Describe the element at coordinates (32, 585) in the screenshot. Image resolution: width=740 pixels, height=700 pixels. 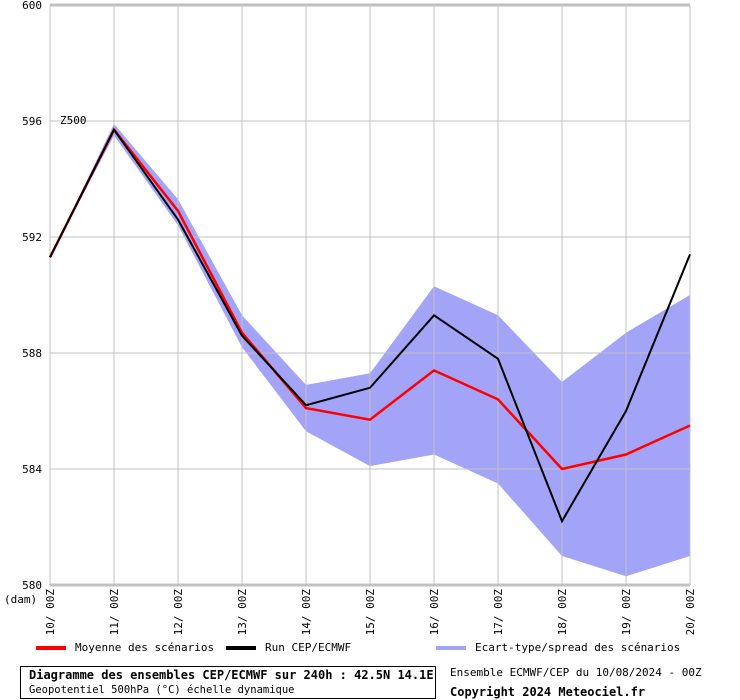
I see `y-tick-label: 580` at that location.